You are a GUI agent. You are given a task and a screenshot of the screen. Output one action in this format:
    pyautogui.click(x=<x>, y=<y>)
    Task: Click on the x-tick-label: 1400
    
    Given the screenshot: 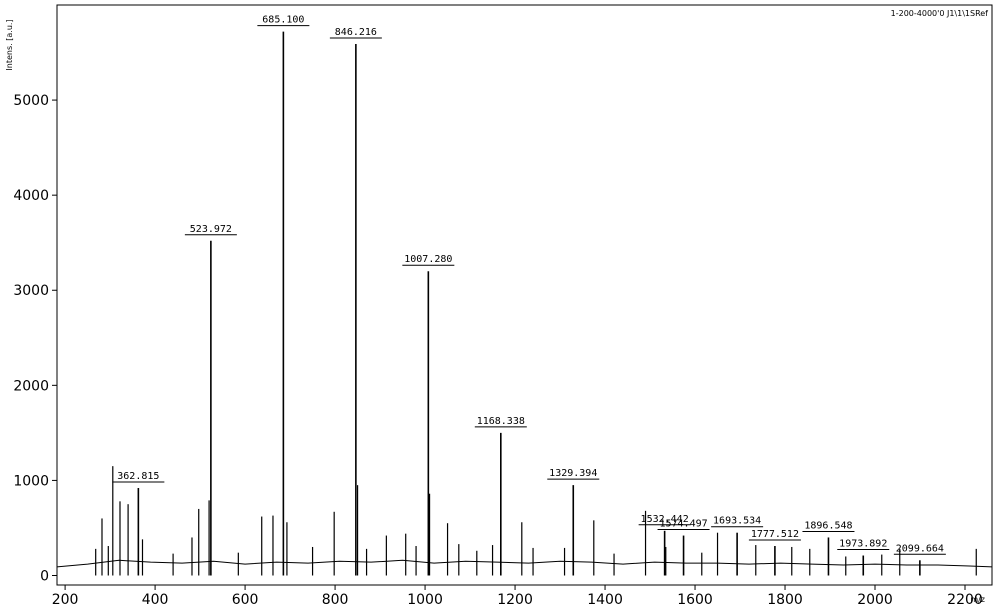 What is the action you would take?
    pyautogui.click(x=605, y=600)
    